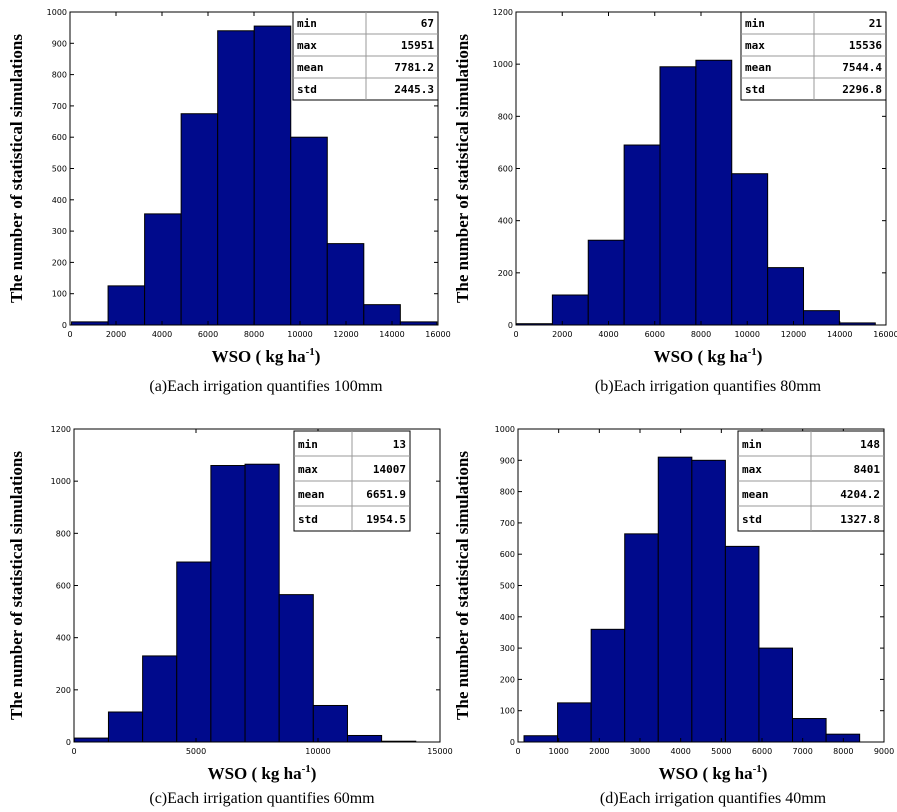  What do you see at coordinates (865, 45) in the screenshot?
I see `stats-value: 15536` at bounding box center [865, 45].